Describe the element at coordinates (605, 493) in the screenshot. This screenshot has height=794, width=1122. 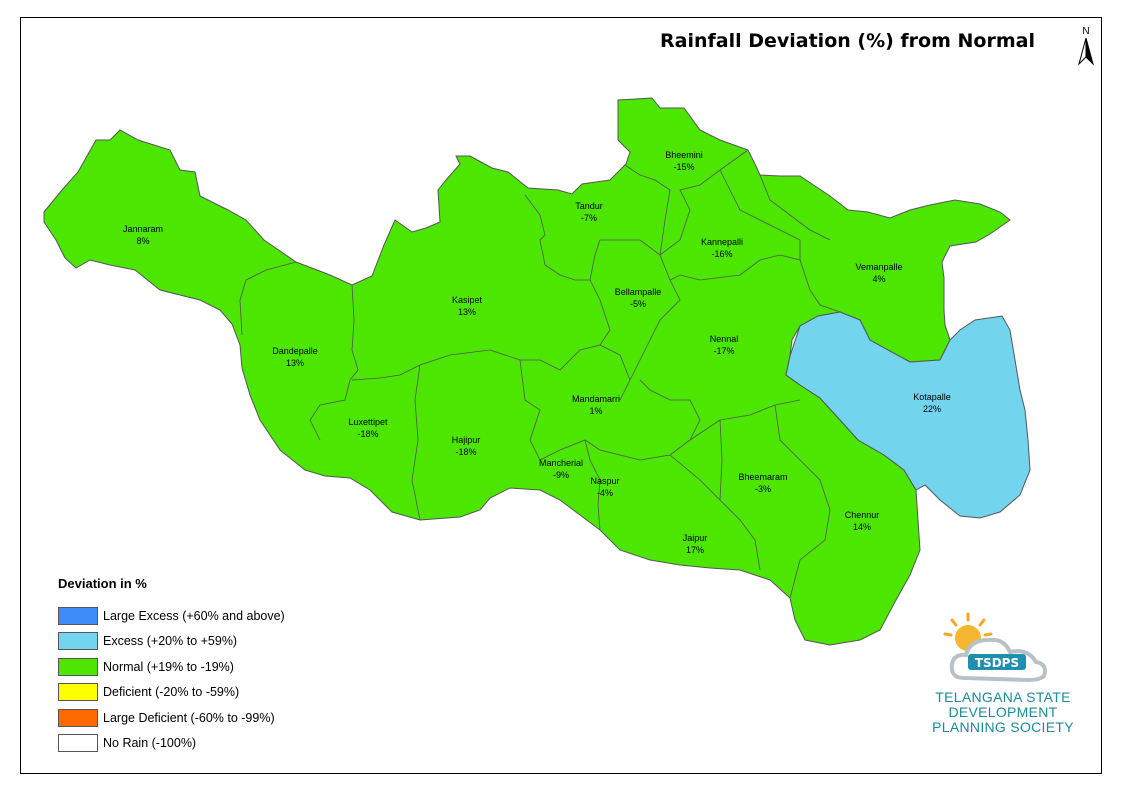
I see `mandal-value-naspur: -4%` at that location.